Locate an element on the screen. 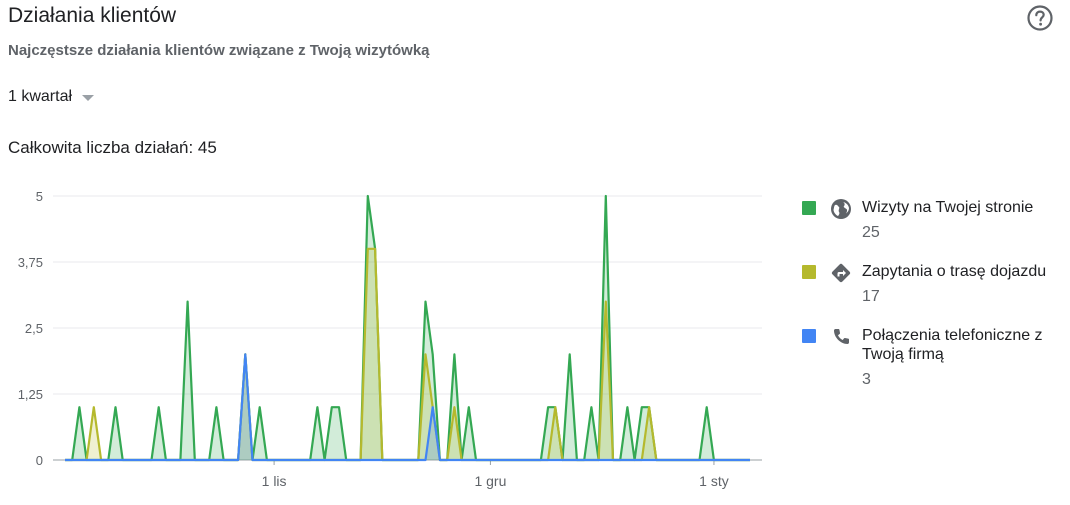 The width and height of the screenshot is (1070, 505). legend-item-calls: Połączenia telefoniczne z Twoją firmą 3 is located at coordinates (934, 356).